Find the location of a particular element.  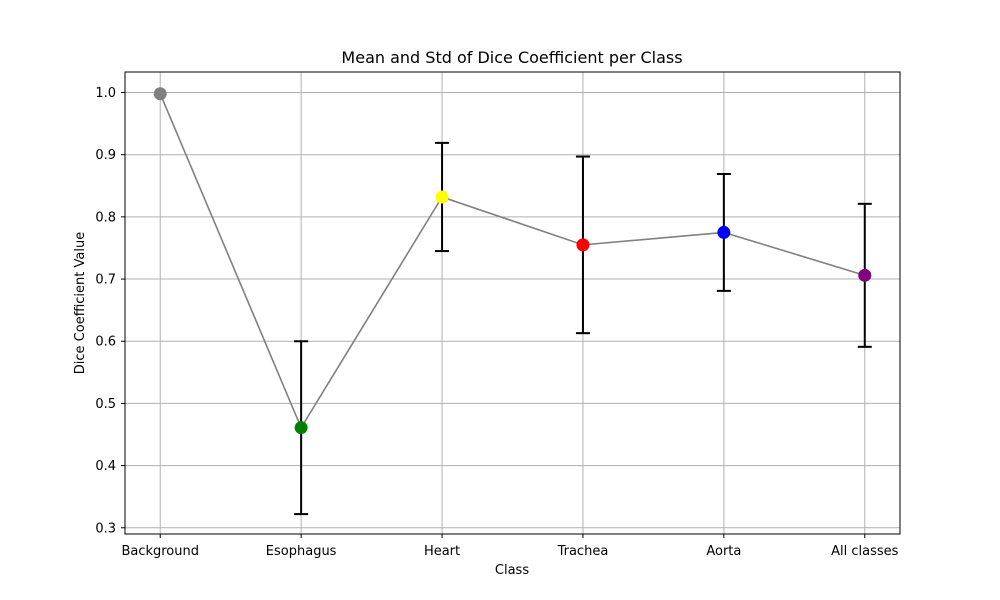

y-tick-label: 0.5 is located at coordinates (105, 404).